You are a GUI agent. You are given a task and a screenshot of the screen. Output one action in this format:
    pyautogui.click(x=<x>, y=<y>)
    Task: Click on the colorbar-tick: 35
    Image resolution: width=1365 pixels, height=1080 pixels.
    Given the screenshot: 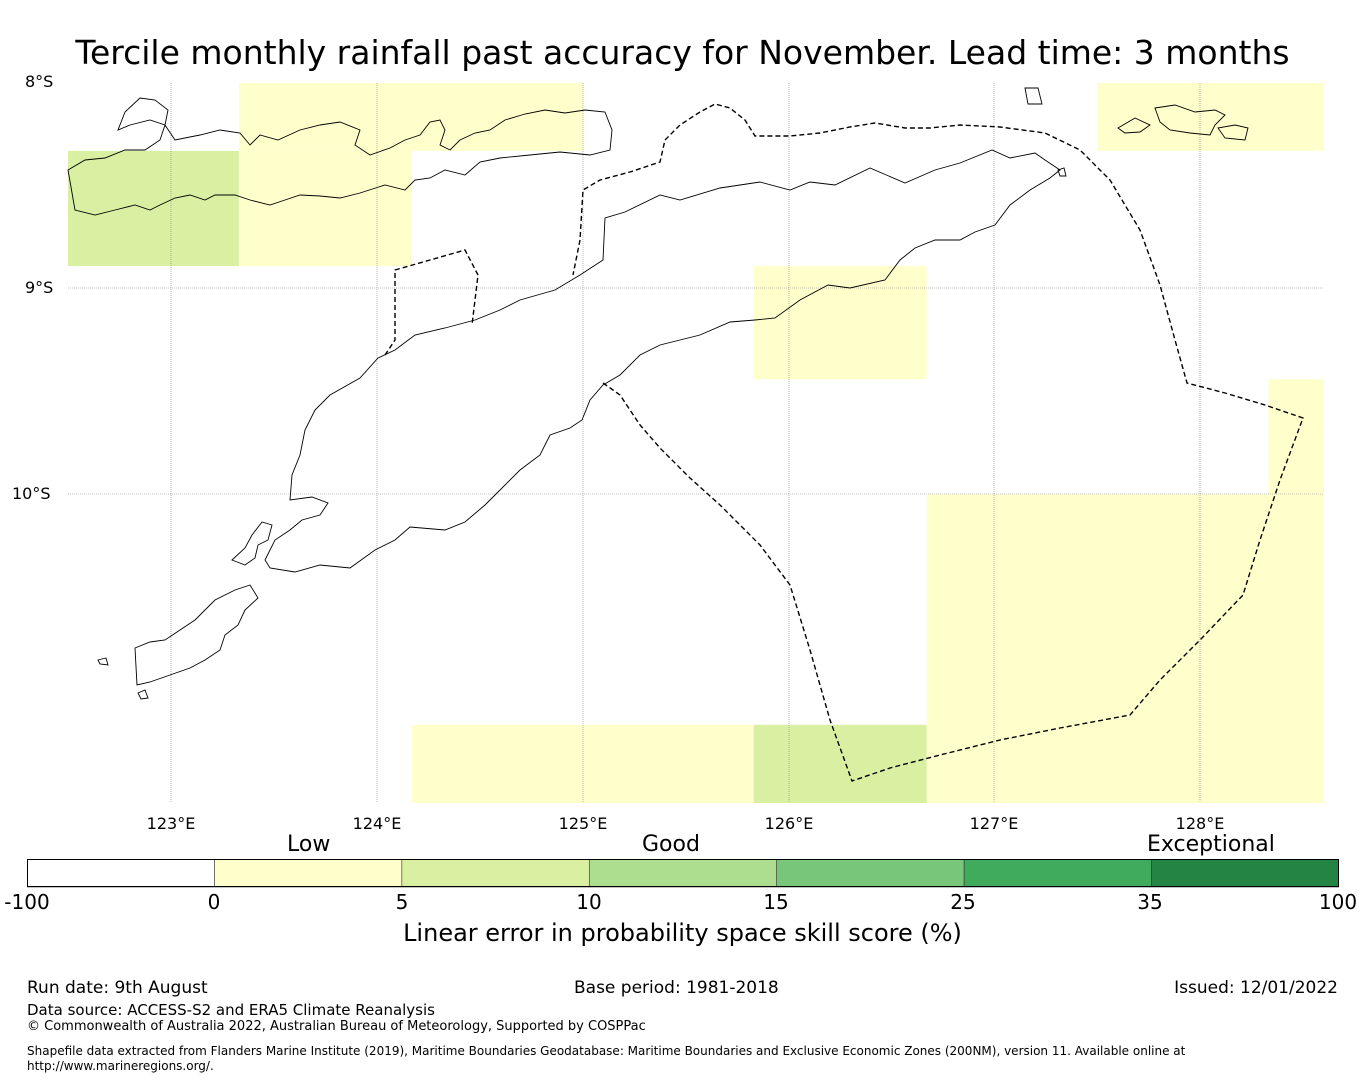 What is the action you would take?
    pyautogui.click(x=1150, y=902)
    